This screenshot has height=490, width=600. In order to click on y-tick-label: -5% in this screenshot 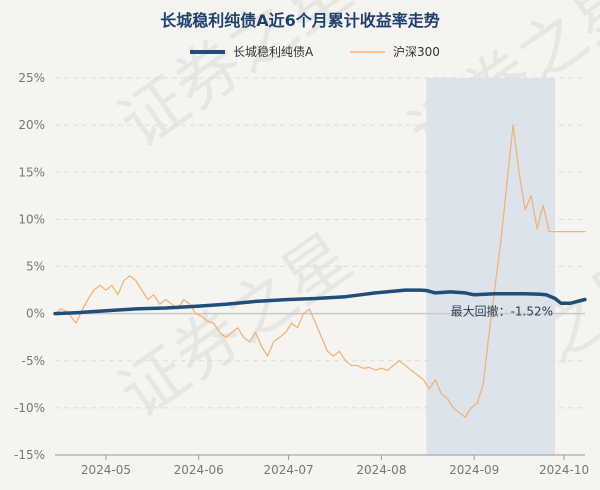, I will do `click(33, 361)`.